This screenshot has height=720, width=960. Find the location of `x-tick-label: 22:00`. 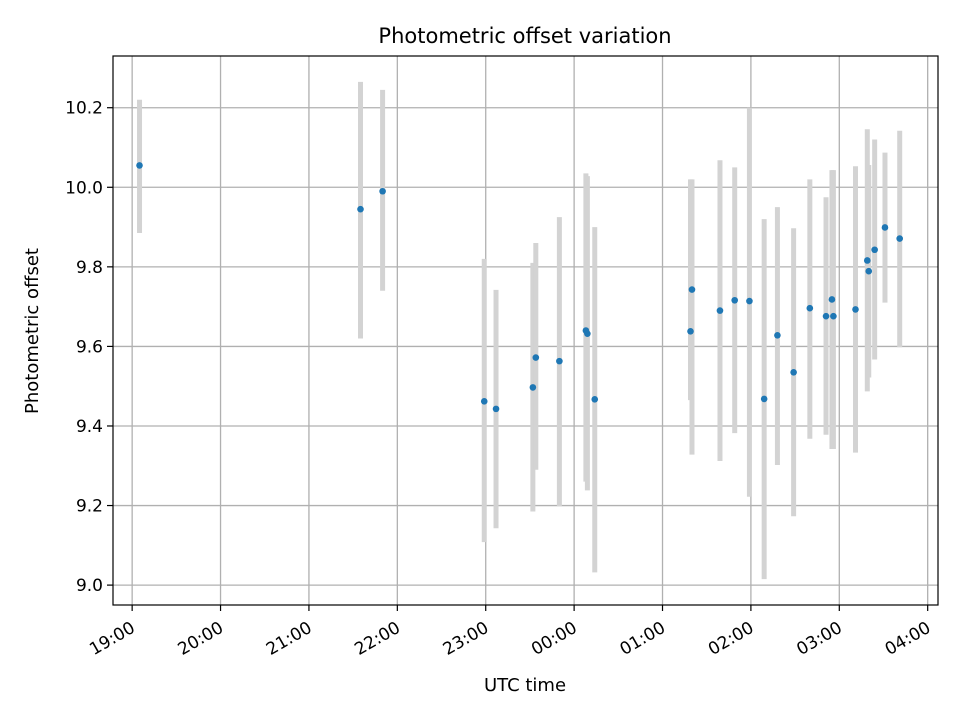

x-tick-label: 22:00 is located at coordinates (377, 639).